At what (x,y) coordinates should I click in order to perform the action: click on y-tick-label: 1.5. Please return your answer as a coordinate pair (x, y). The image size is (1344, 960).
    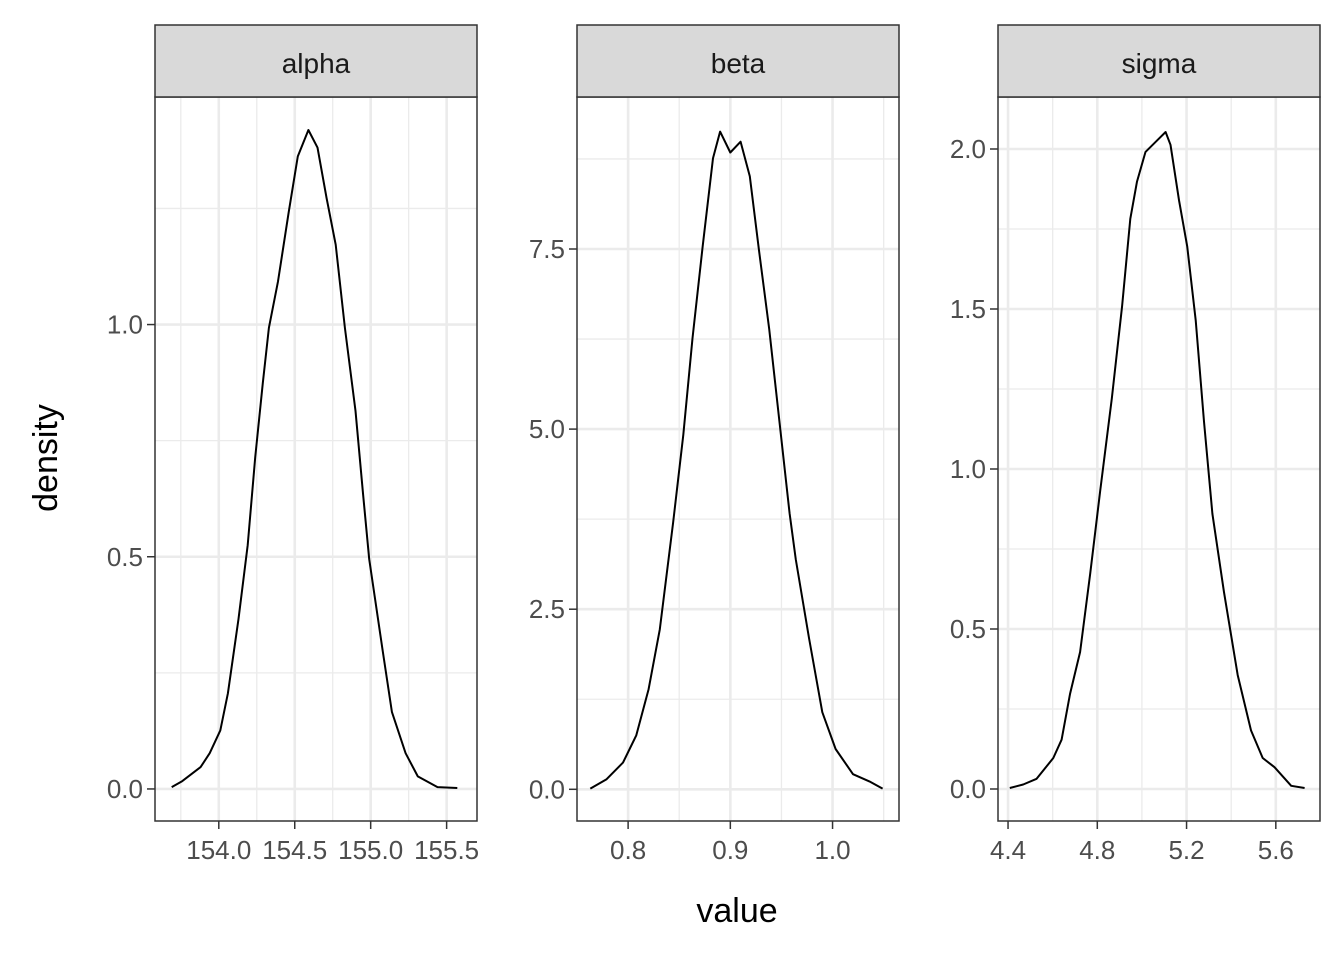
    Looking at the image, I should click on (968, 309).